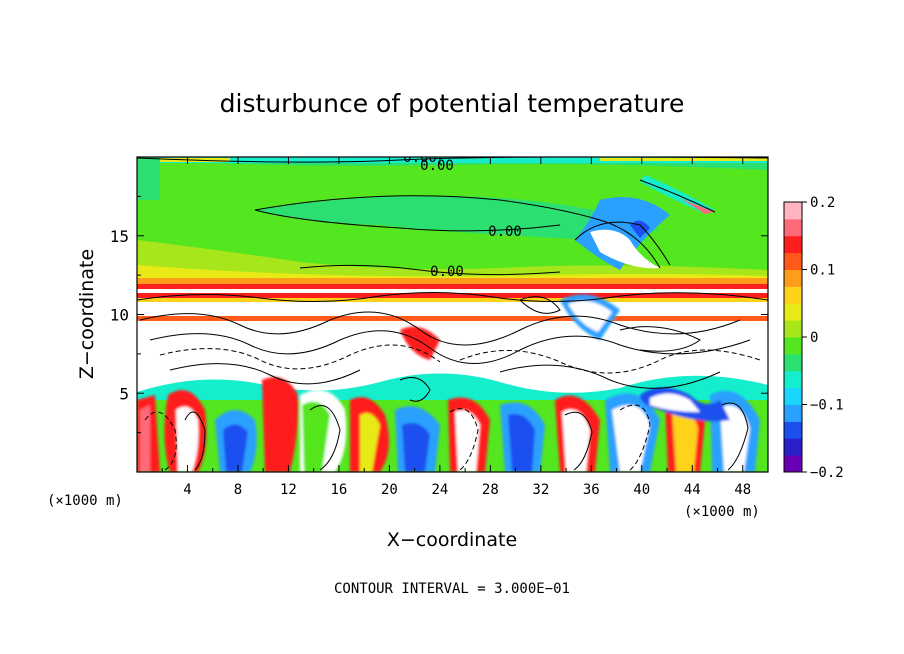 The image size is (904, 654). Describe the element at coordinates (85, 501) in the screenshot. I see `z-unit-label: (×1000 m)` at that location.